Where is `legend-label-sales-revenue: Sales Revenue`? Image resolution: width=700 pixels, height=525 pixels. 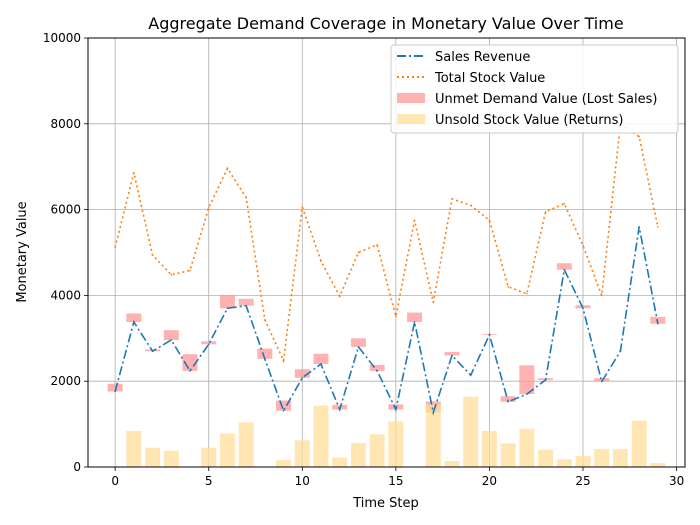
legend-label-sales-revenue: Sales Revenue is located at coordinates (482, 57).